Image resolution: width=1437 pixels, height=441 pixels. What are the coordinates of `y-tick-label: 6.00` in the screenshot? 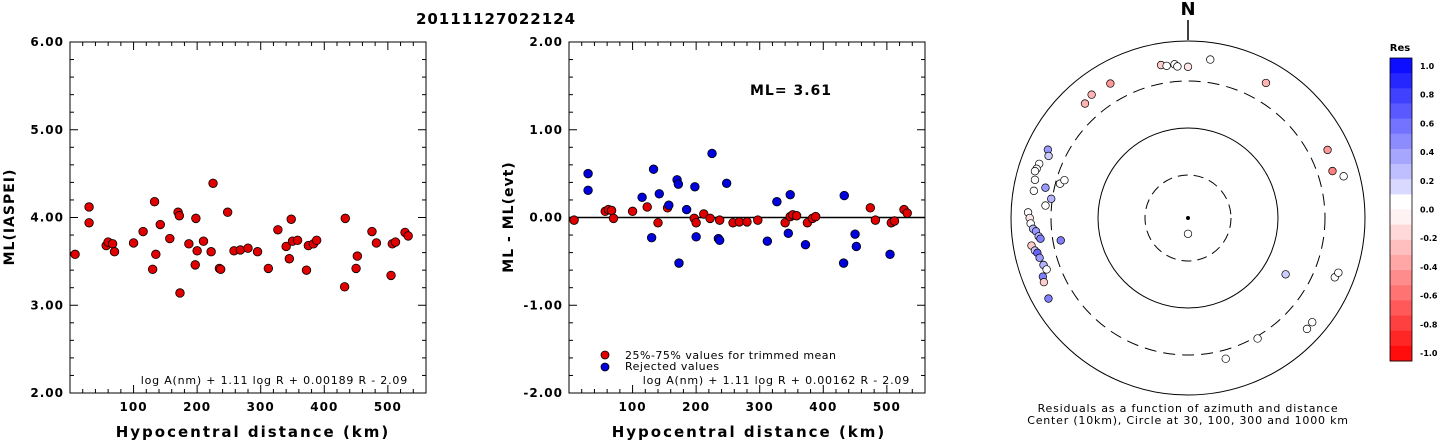 It's located at (47, 42).